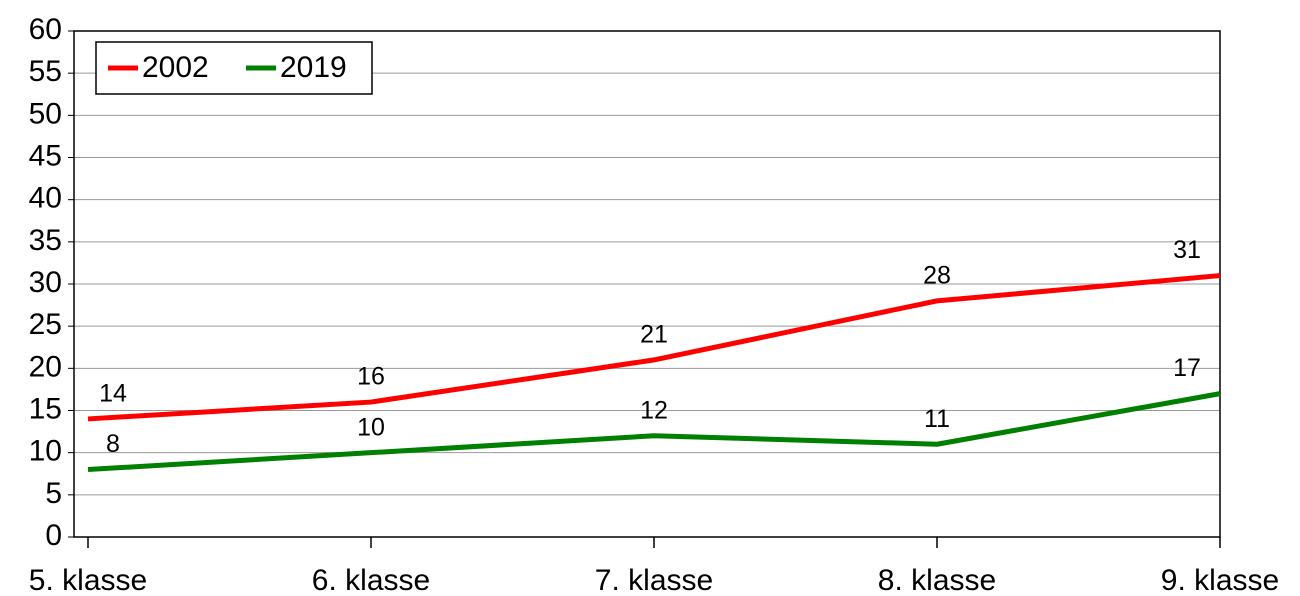 The height and width of the screenshot is (596, 1300). I want to click on y-tick-label: 0, so click(53, 535).